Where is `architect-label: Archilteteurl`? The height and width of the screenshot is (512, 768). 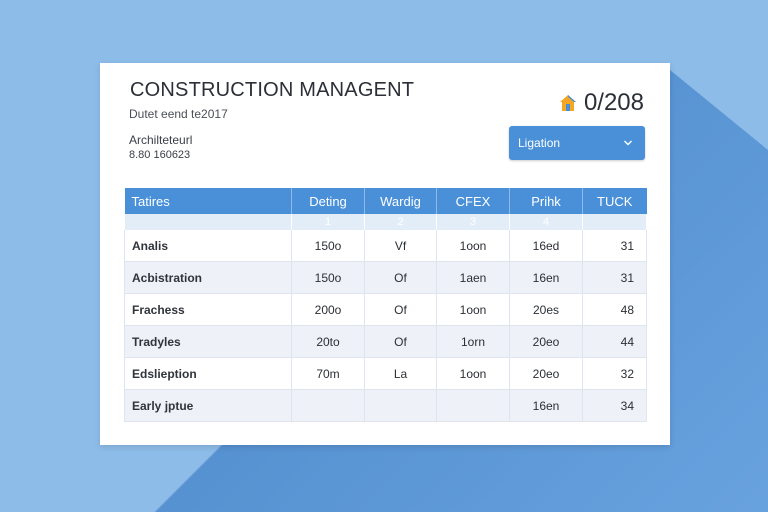
architect-label: Archilteteurl is located at coordinates (161, 140).